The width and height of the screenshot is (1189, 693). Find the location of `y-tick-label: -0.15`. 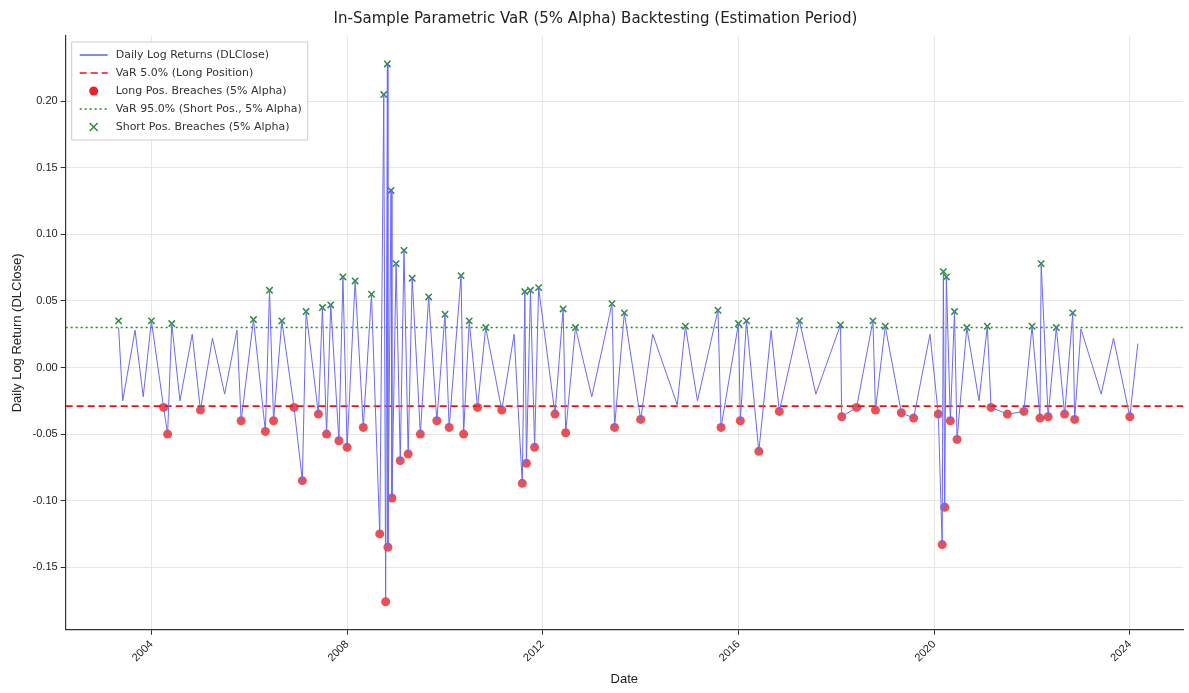

y-tick-label: -0.15 is located at coordinates (45, 566).